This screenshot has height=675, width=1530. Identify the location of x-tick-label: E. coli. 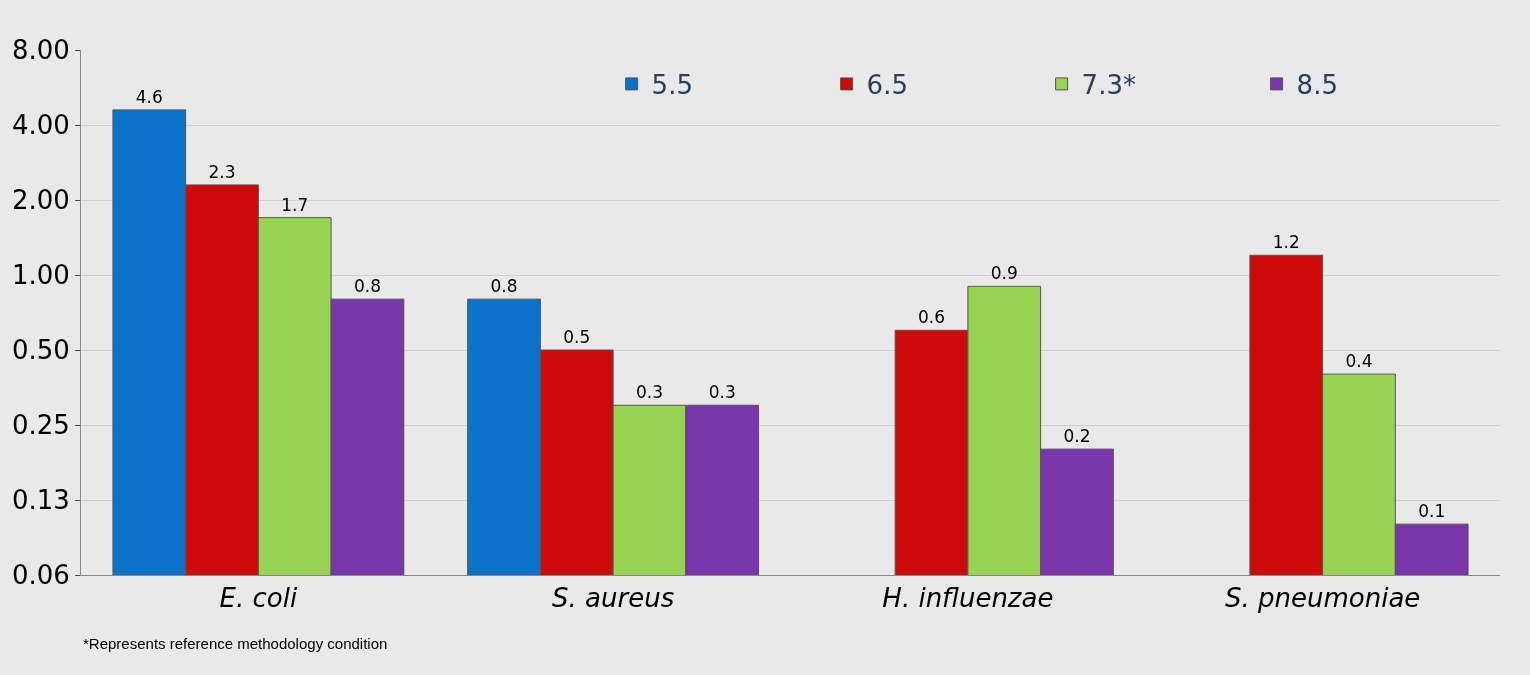
(258, 598).